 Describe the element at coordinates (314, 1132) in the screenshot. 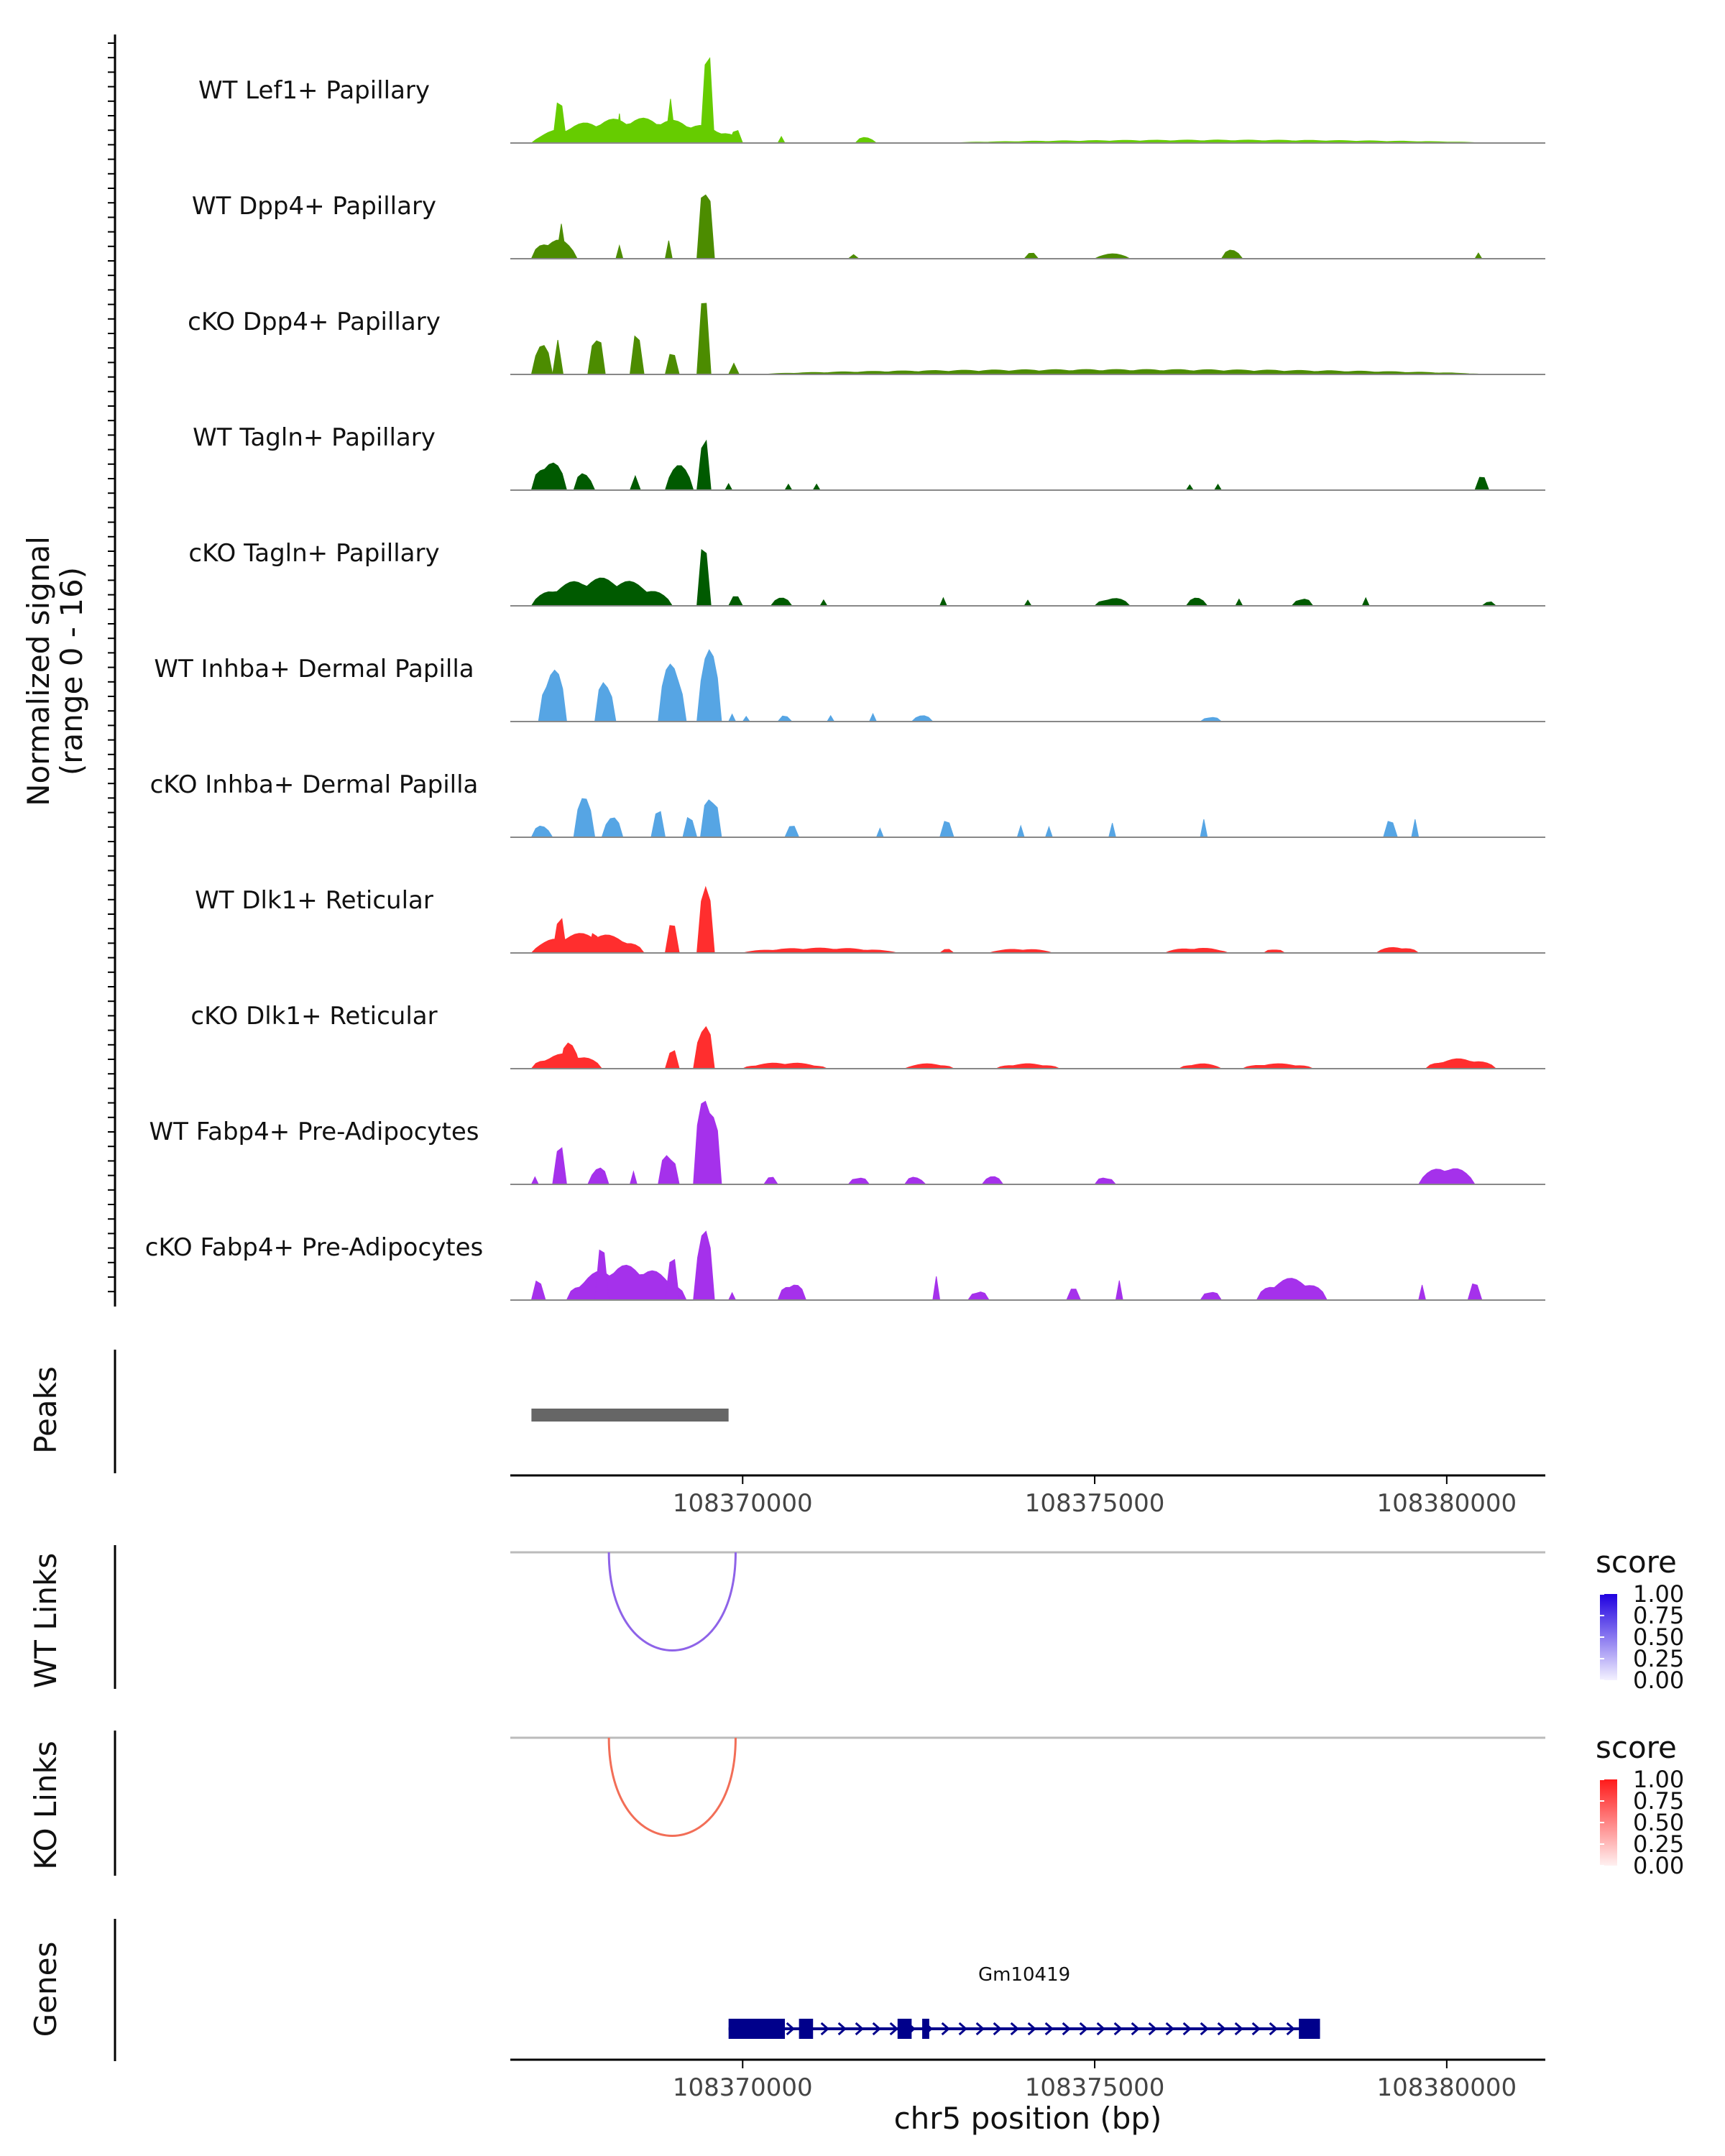

I see `track-label: WT Fabp4+ Pre-Adipocytes` at that location.